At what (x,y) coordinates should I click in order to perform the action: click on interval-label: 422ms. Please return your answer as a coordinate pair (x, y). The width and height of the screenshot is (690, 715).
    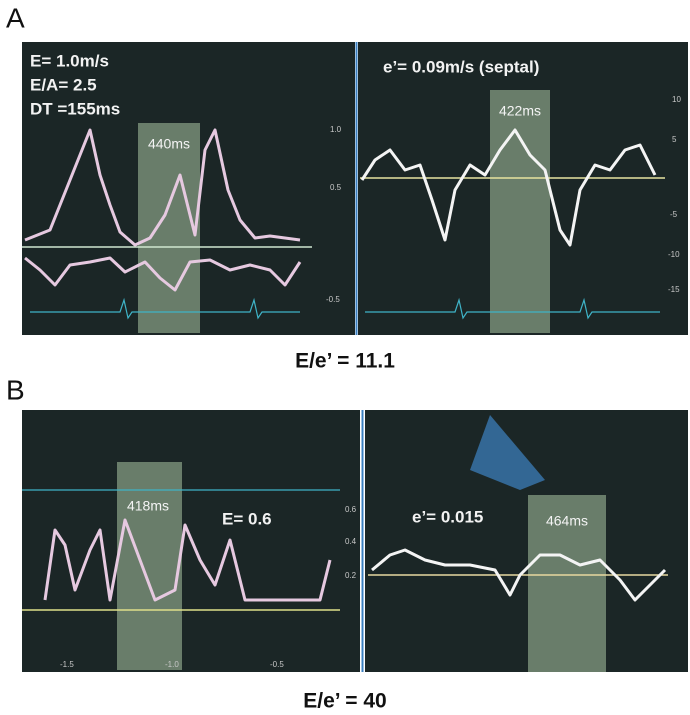
    Looking at the image, I should click on (520, 111).